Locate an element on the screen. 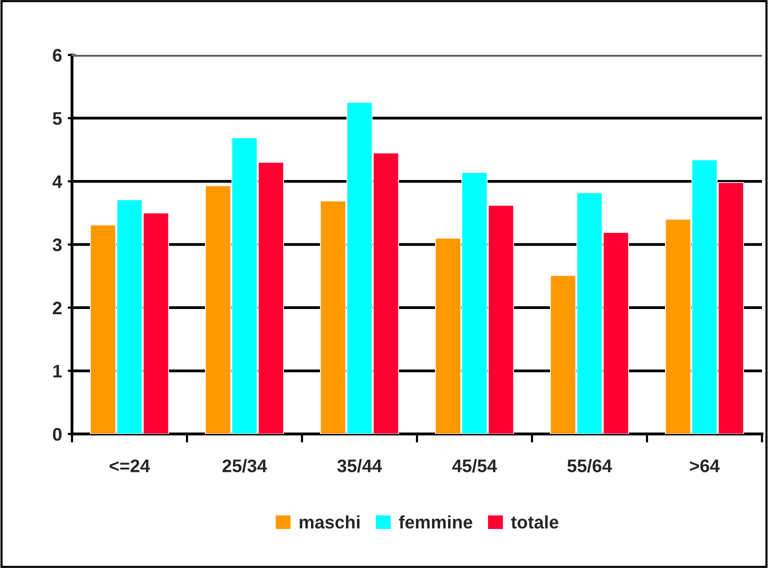 Image resolution: width=768 pixels, height=568 pixels. x-tick-label: <=24 is located at coordinates (130, 465).